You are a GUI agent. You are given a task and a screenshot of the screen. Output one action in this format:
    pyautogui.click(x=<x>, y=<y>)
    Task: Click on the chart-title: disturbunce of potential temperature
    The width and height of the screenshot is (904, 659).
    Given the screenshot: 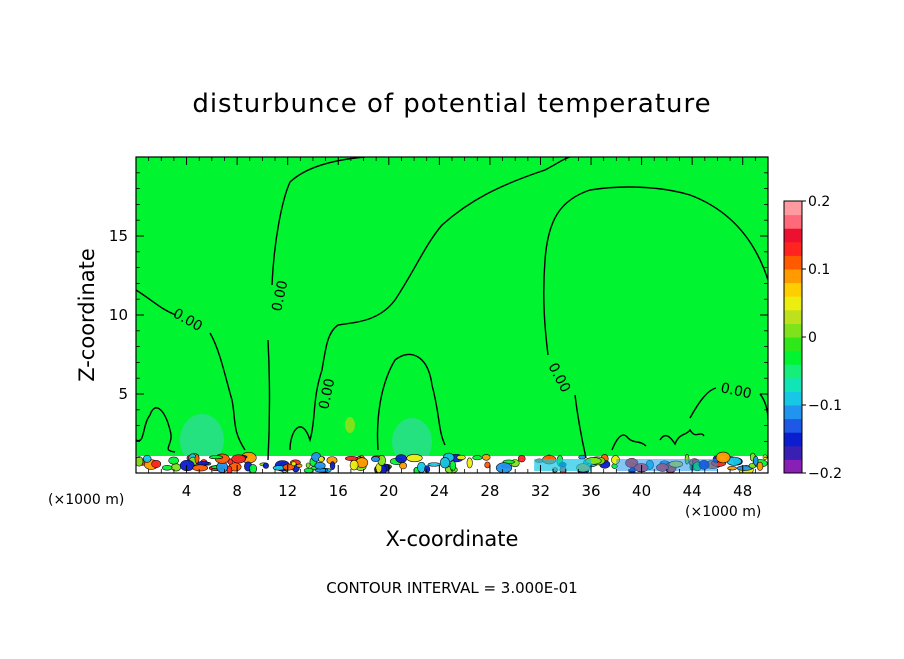 What is the action you would take?
    pyautogui.click(x=451, y=104)
    